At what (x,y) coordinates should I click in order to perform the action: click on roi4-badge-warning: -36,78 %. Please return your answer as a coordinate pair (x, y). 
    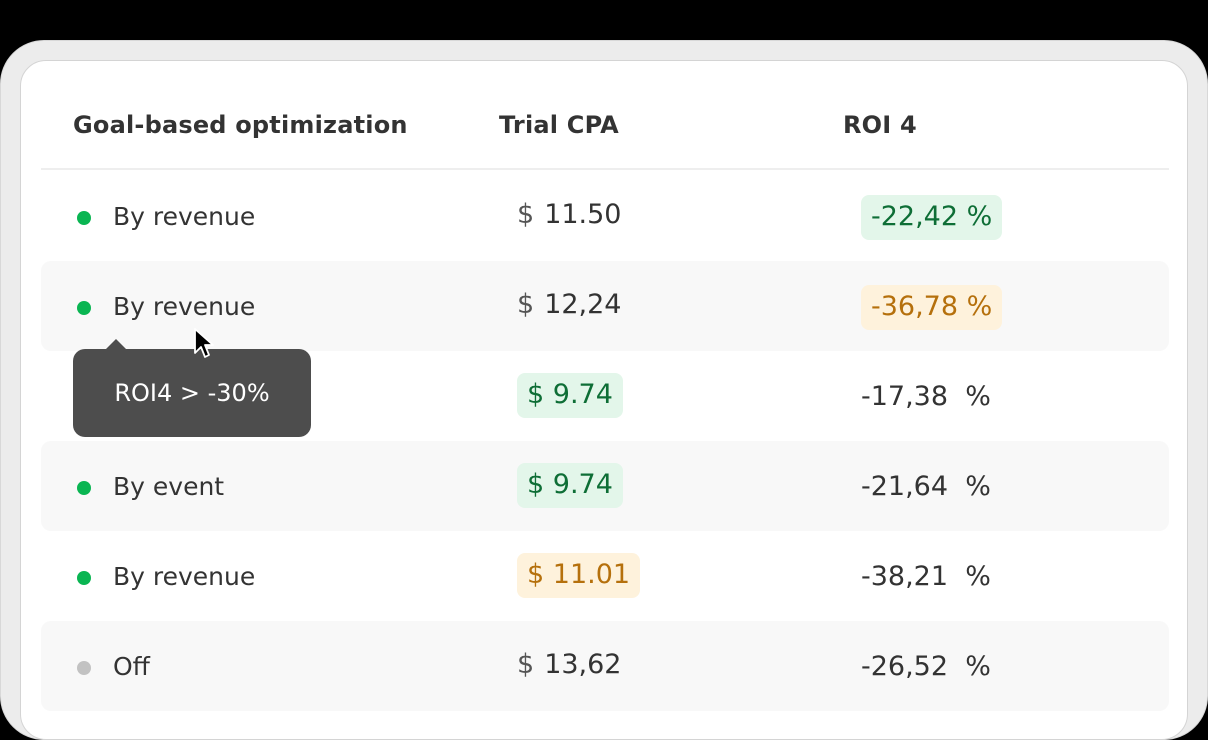
    Looking at the image, I should click on (932, 307).